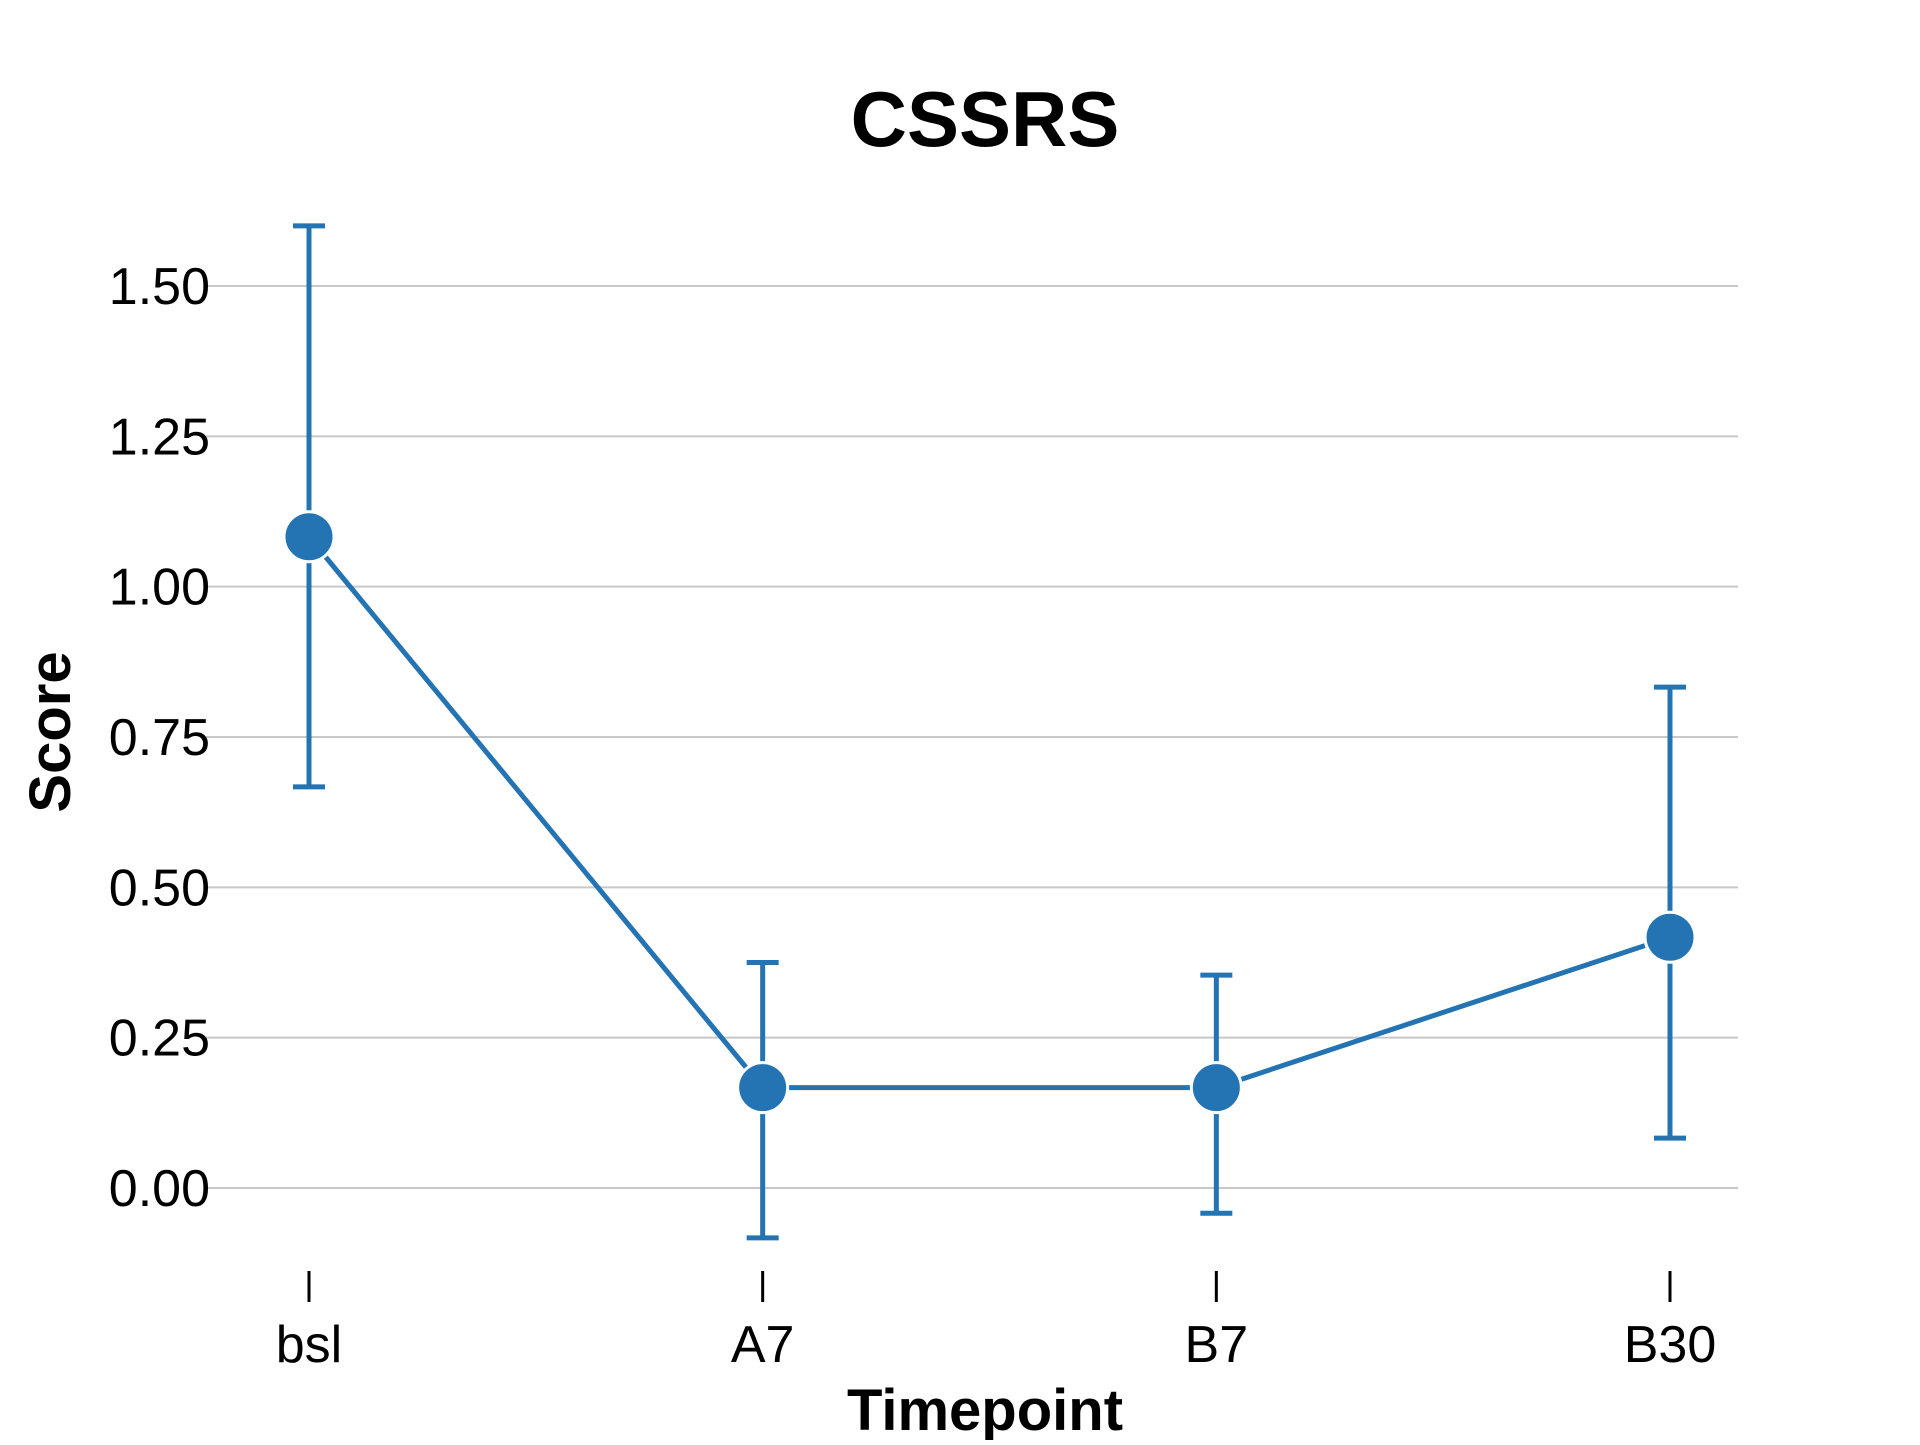  I want to click on x-axis-label: Timepoint, so click(985, 1409).